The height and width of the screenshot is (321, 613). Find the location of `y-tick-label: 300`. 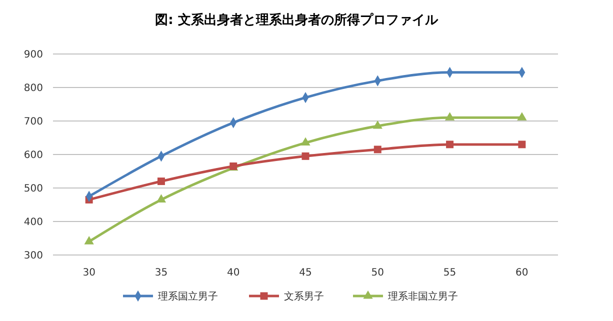

y-tick-label: 300 is located at coordinates (33, 256).